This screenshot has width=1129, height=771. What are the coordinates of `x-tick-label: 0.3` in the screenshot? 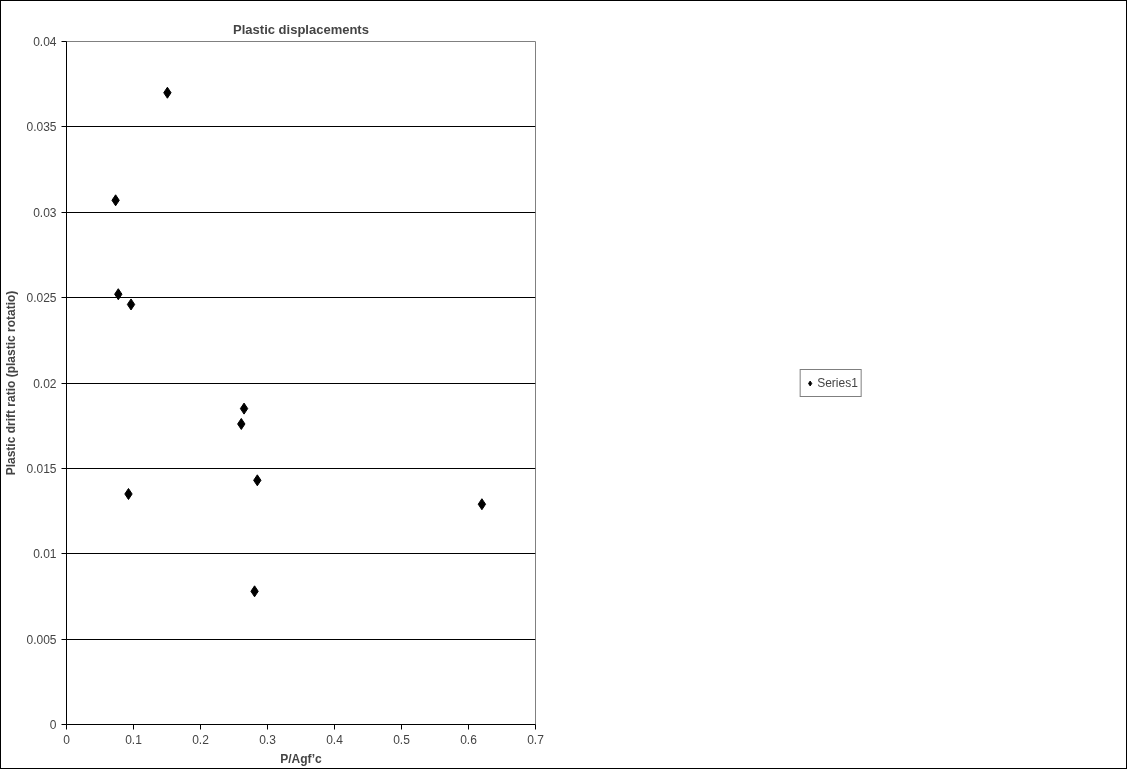 It's located at (268, 739).